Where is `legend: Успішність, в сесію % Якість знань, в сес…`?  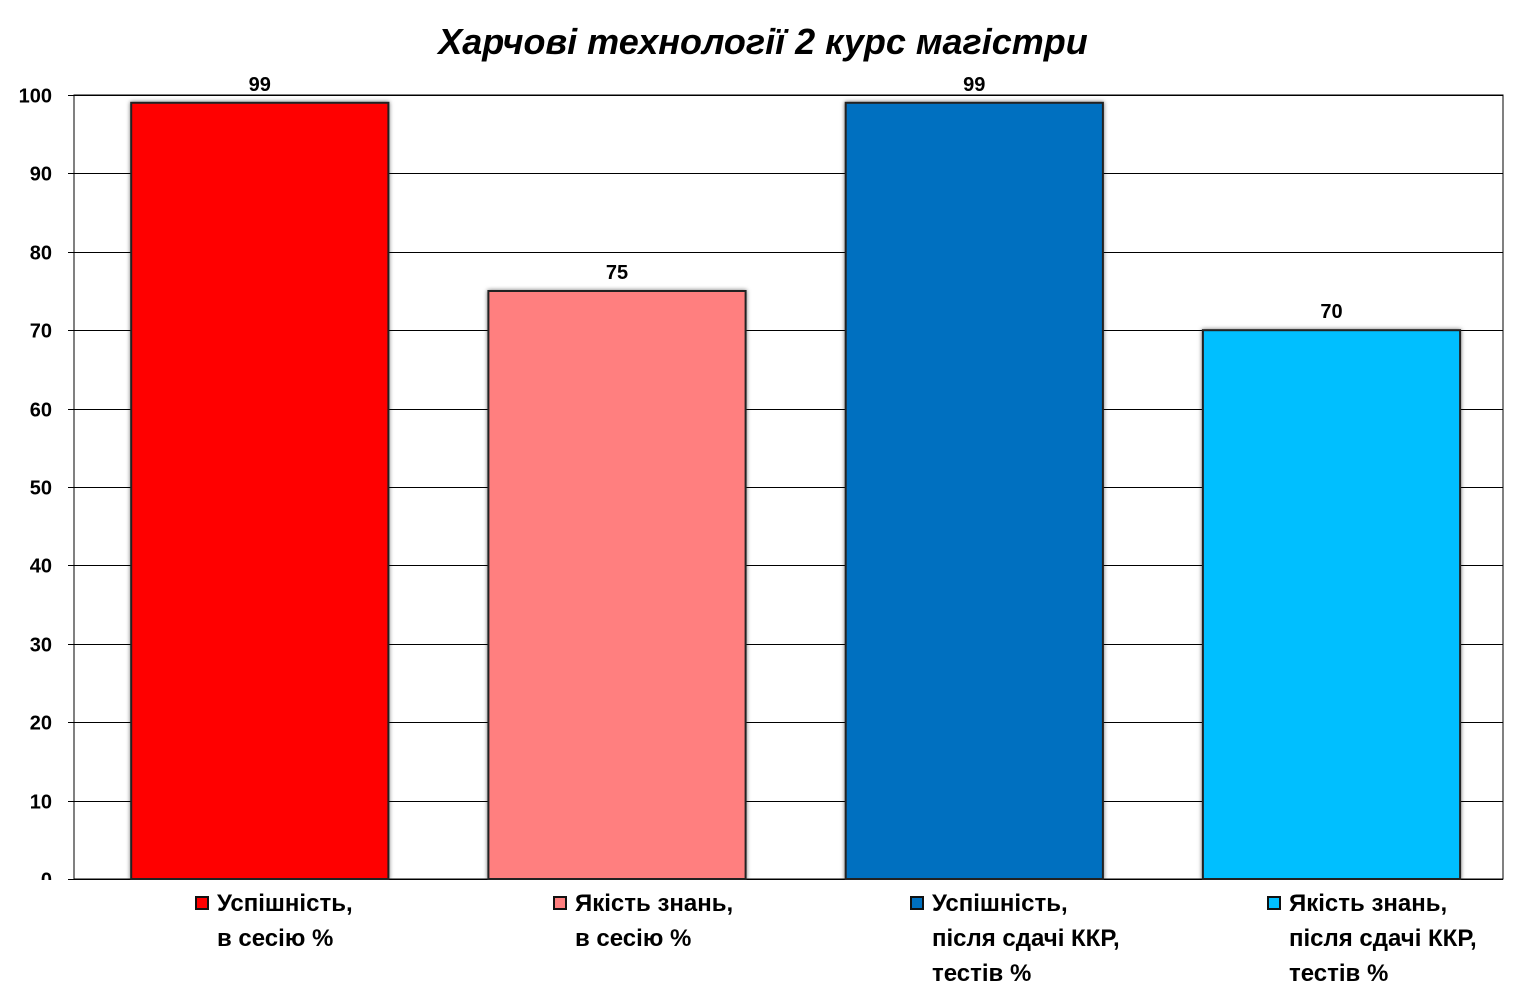 legend: Успішність, в сесію % Якість знань, в сес… is located at coordinates (763, 941).